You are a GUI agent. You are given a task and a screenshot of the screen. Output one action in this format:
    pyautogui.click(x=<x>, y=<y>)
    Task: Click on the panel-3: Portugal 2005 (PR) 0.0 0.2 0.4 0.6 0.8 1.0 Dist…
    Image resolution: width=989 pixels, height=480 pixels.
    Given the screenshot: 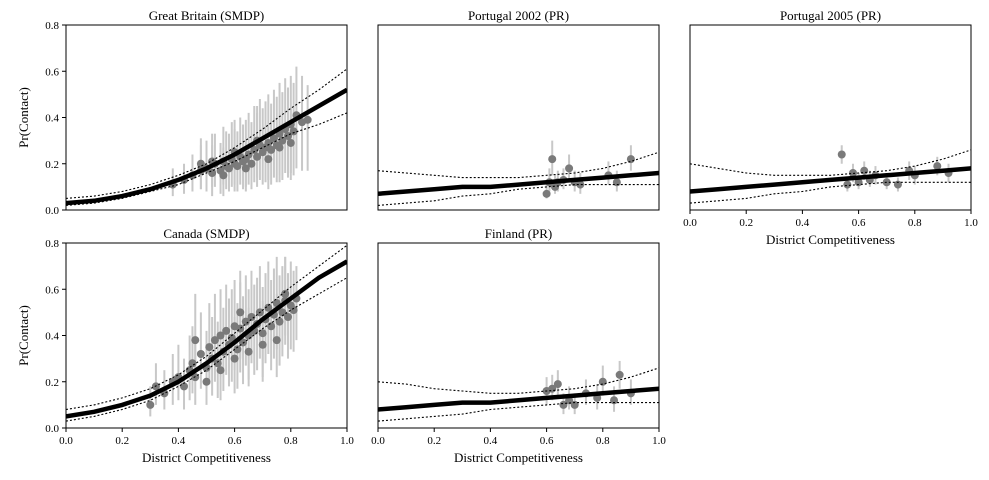 What is the action you would take?
    pyautogui.click(x=830, y=127)
    